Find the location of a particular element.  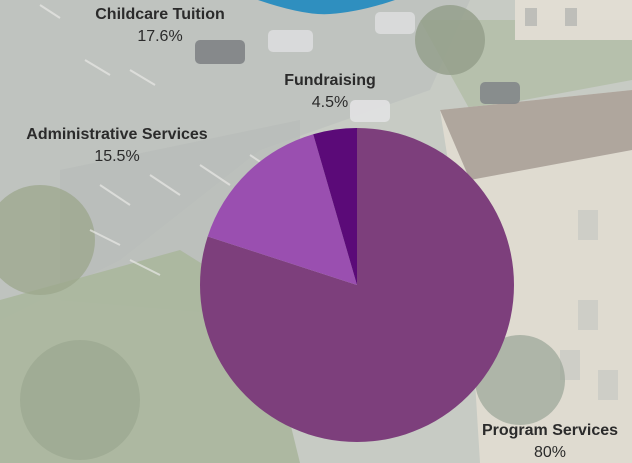

label-childcare-tuition: Childcare Tuition 17.6% is located at coordinates (160, 26).